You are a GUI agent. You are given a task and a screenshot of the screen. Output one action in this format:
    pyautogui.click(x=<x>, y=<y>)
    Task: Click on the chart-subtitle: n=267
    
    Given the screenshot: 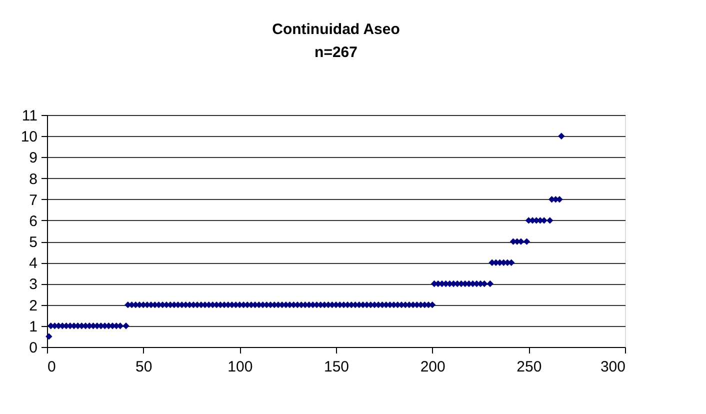 What is the action you would take?
    pyautogui.click(x=336, y=52)
    